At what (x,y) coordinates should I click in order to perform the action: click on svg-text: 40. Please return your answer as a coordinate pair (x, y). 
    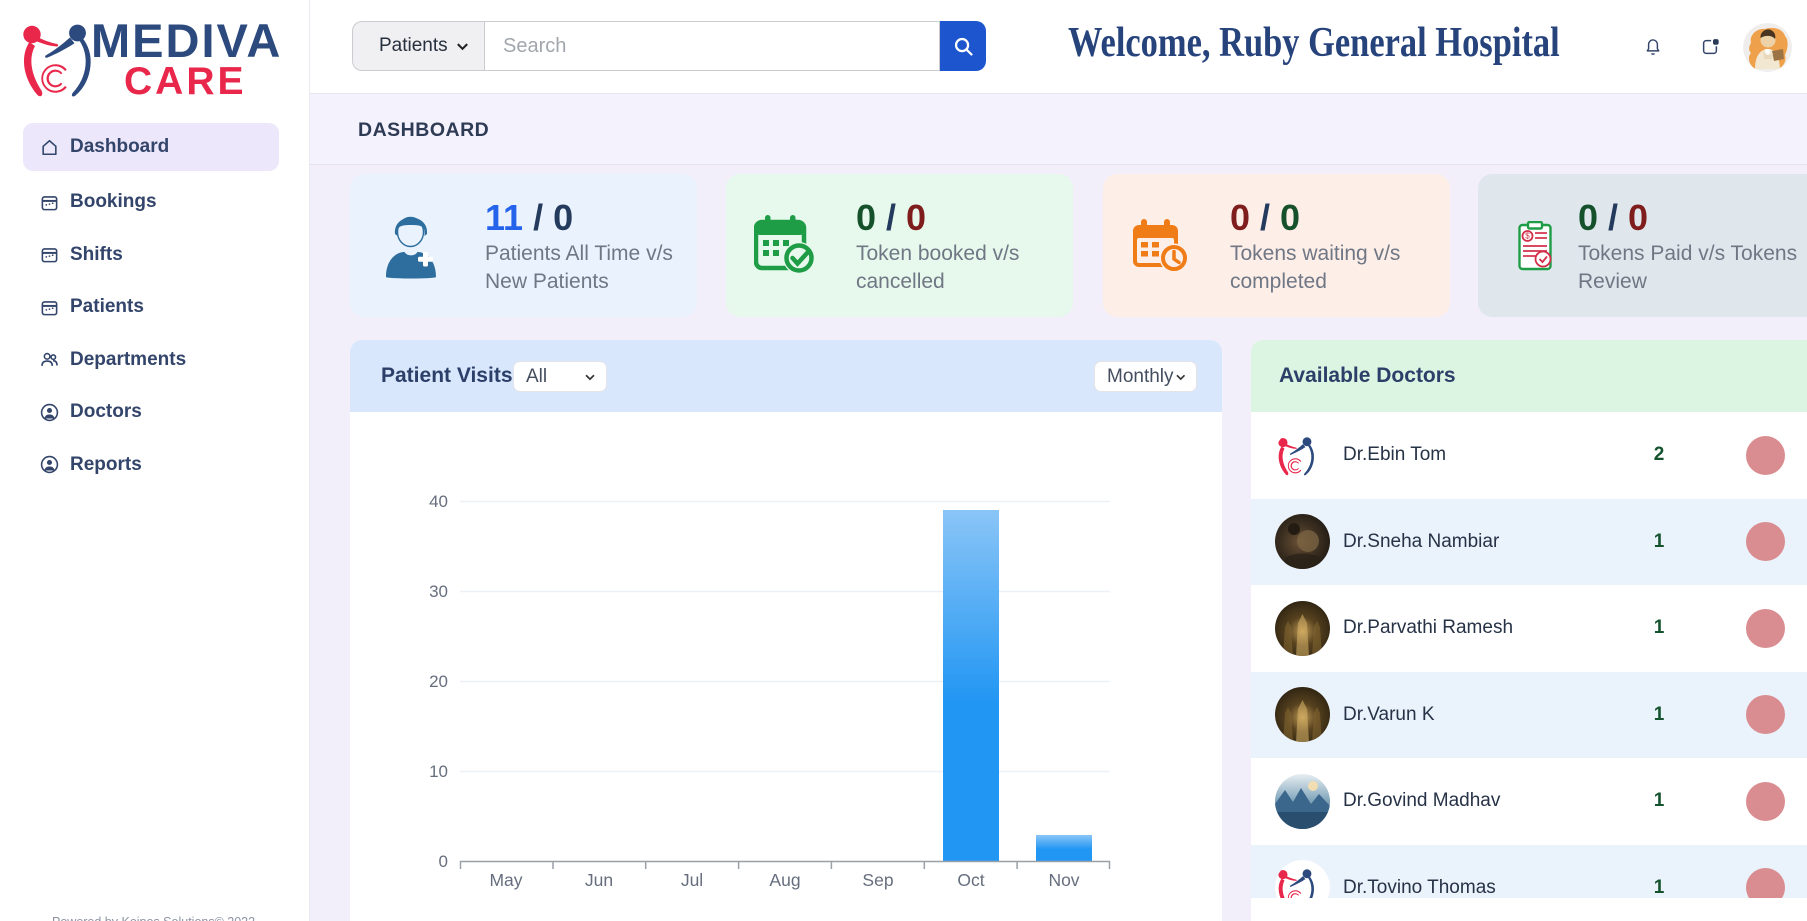
    Looking at the image, I should click on (438, 501).